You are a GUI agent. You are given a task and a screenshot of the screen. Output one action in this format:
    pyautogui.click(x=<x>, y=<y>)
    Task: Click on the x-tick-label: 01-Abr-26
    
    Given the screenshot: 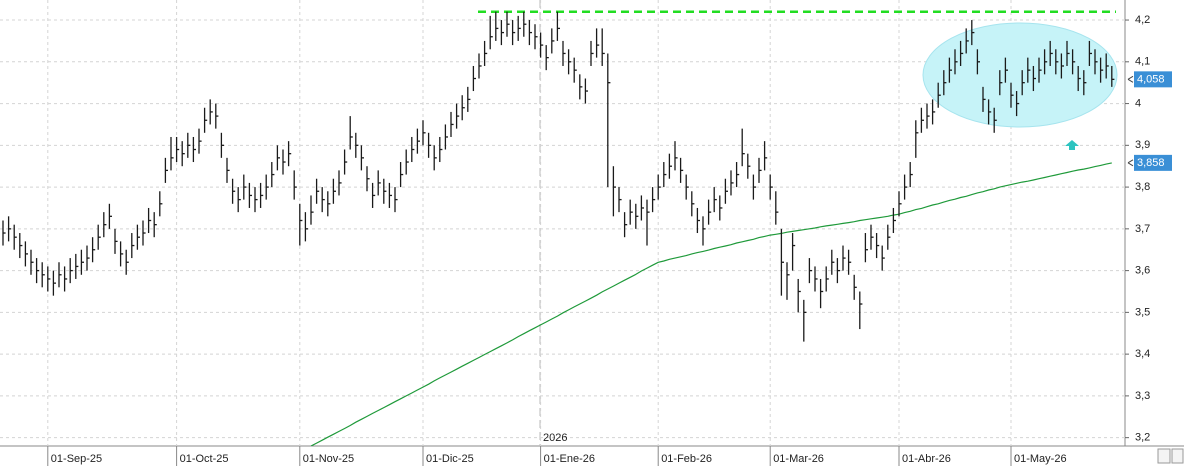 What is the action you would take?
    pyautogui.click(x=926, y=459)
    